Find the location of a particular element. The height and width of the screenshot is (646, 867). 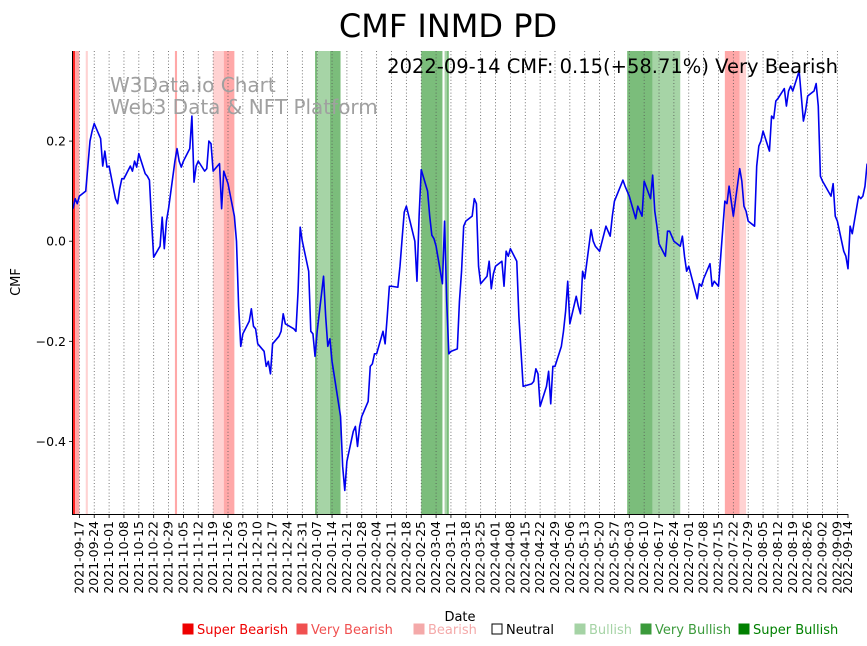

x-tick-label: 2021-11-19 is located at coordinates (212, 557).